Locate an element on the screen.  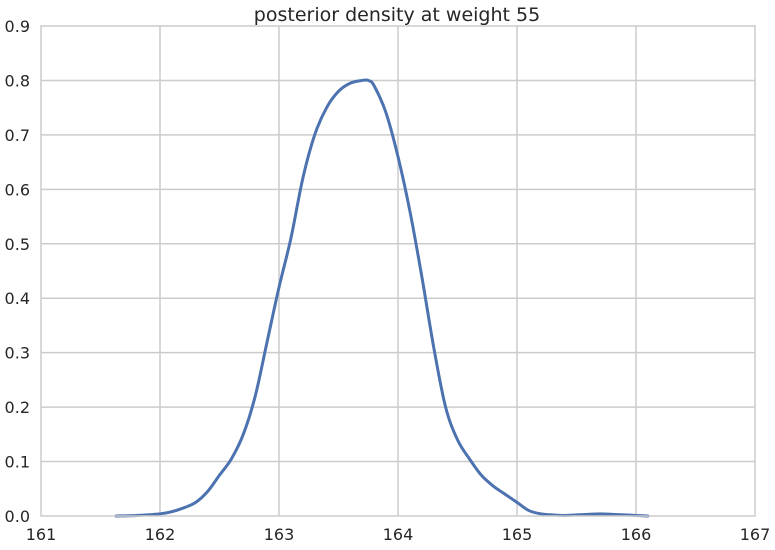
x-tick-label: 164 is located at coordinates (398, 534).